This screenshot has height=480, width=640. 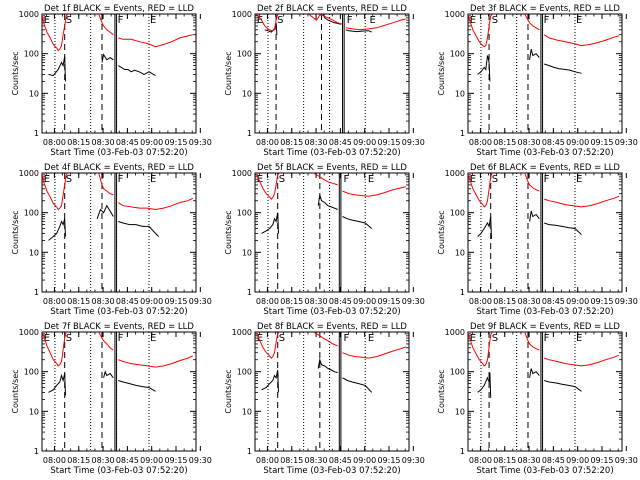 What do you see at coordinates (332, 9) in the screenshot?
I see `panel-title: Det 2f BLACK = Events, RED = LLD` at bounding box center [332, 9].